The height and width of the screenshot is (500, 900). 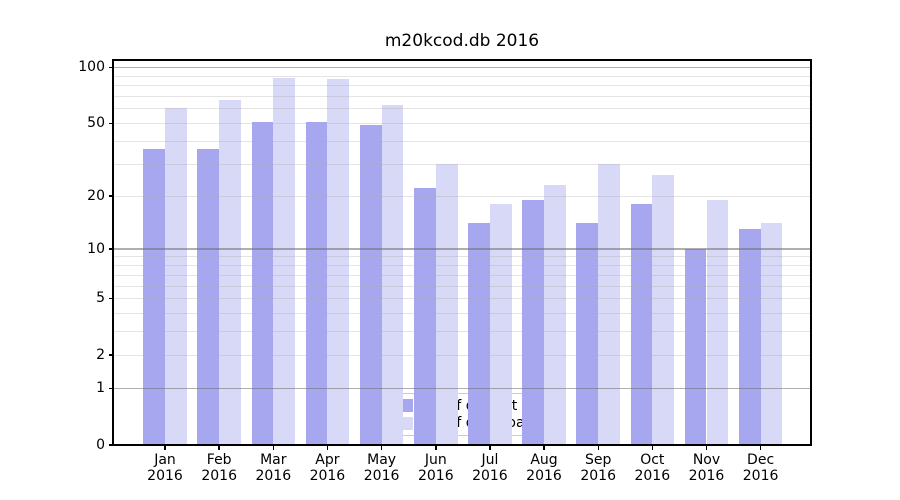 I want to click on x-tick-label-mar: Mar 2016, so click(x=273, y=468).